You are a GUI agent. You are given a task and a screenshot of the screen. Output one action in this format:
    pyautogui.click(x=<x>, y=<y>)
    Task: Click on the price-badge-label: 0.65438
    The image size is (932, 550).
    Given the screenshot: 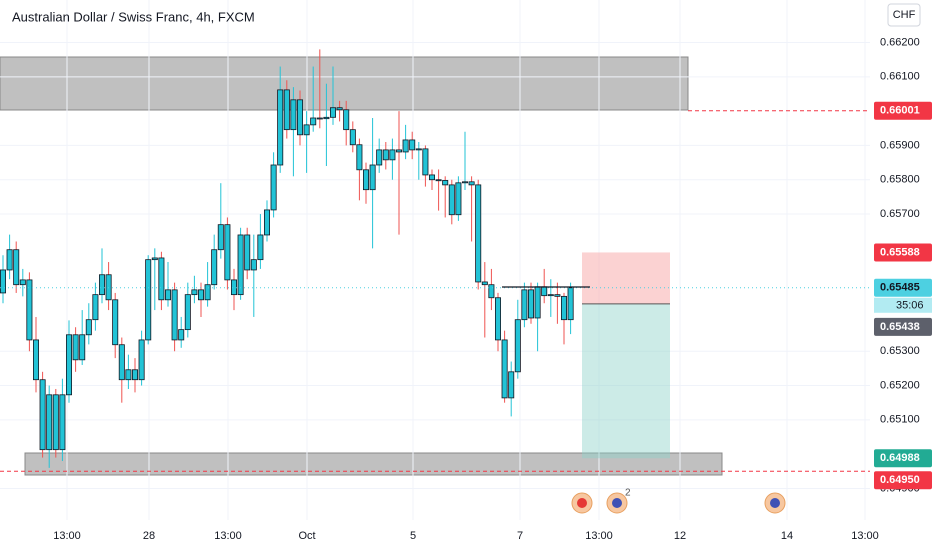 What is the action you would take?
    pyautogui.click(x=900, y=327)
    